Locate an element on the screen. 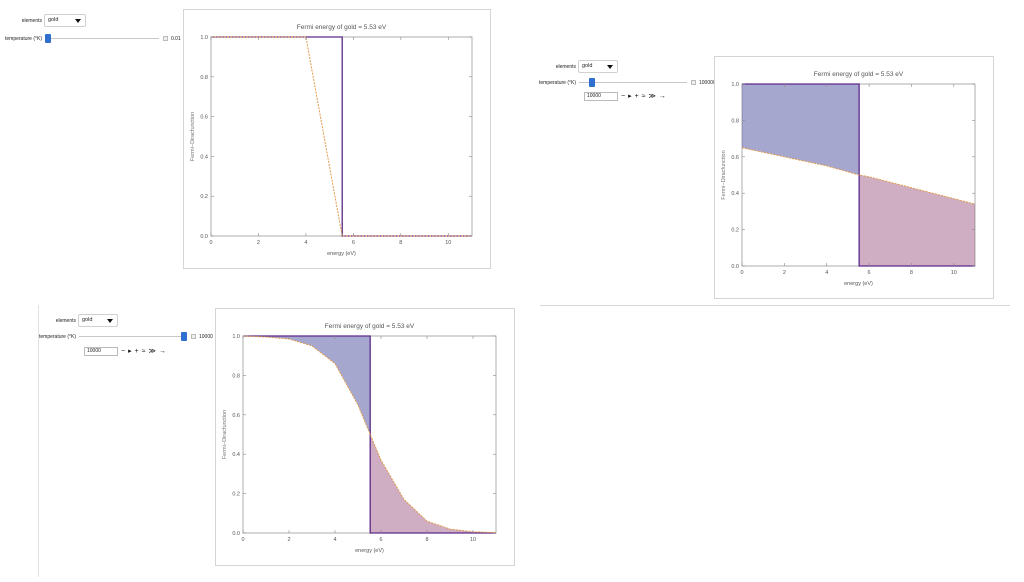 This screenshot has width=1024, height=582. slider-max-value: 100000 is located at coordinates (707, 82).